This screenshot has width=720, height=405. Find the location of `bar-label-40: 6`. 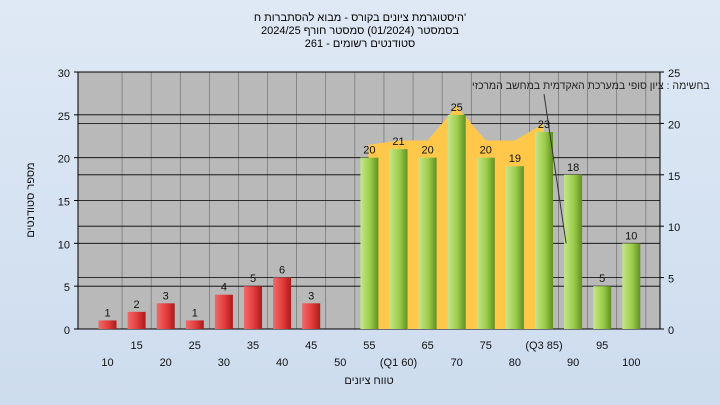

bar-label-40: 6 is located at coordinates (282, 271).